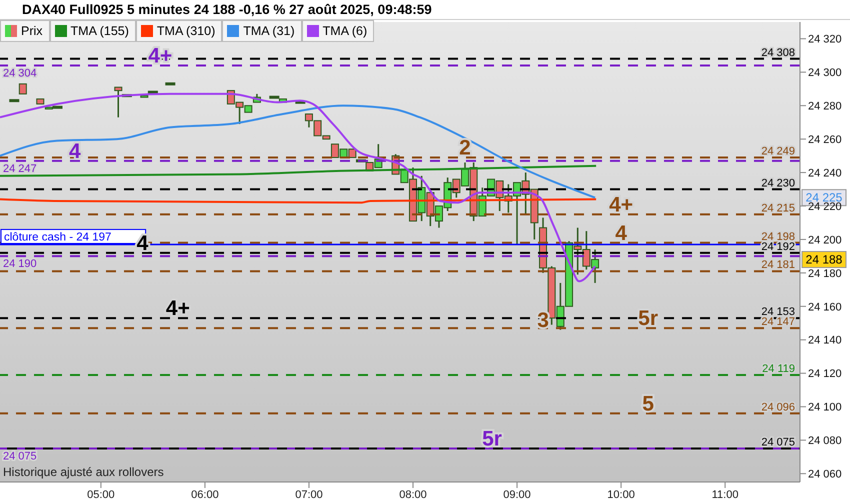 The height and width of the screenshot is (500, 850). I want to click on y-tick-label: 24 120, so click(825, 374).